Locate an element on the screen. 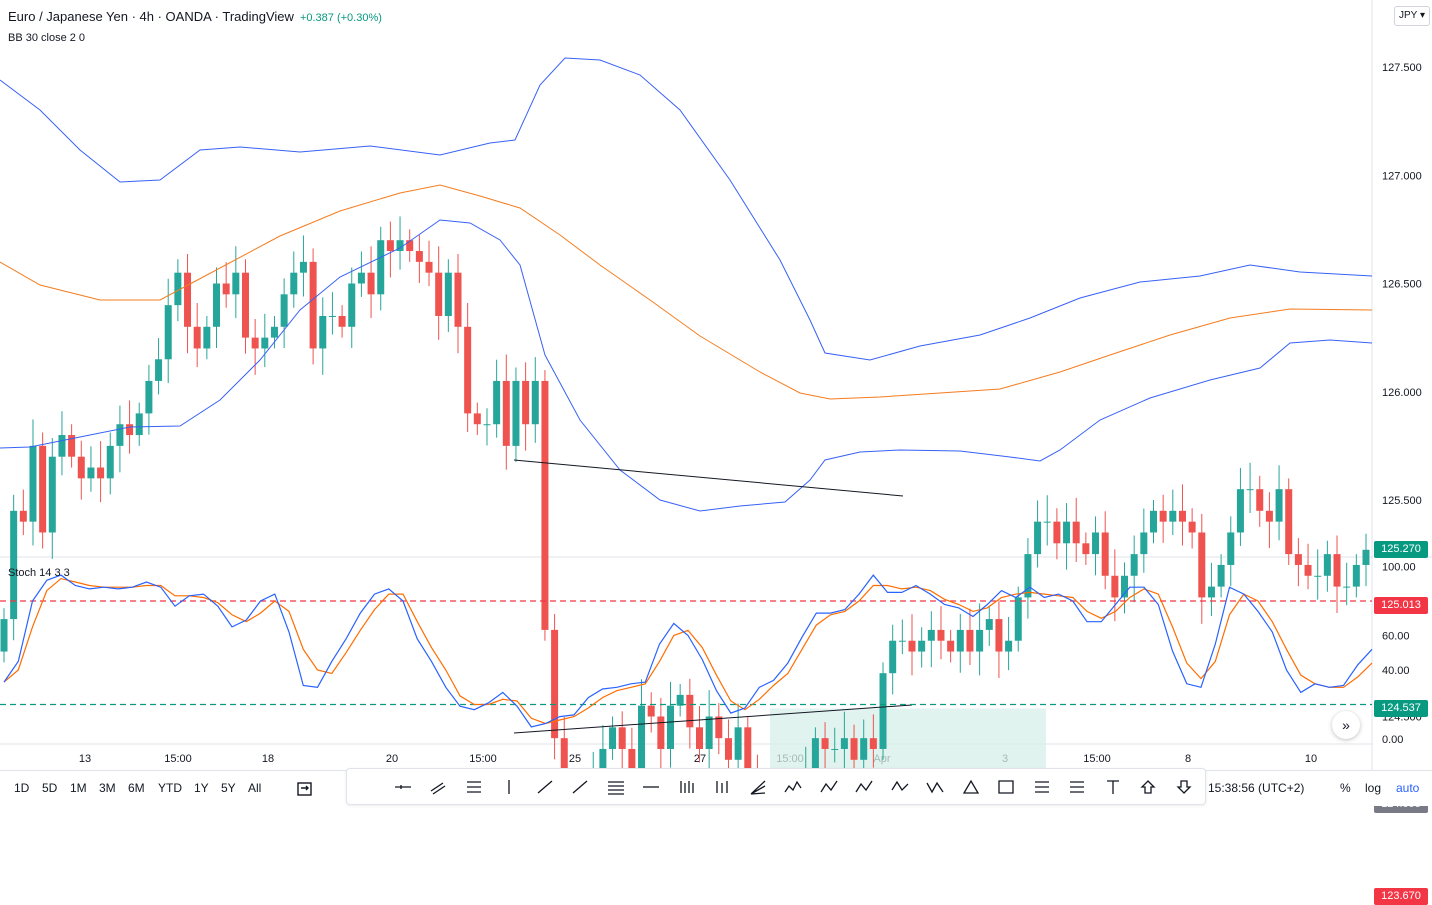 Image resolution: width=1432 pixels, height=905 pixels. percent-toggle: % is located at coordinates (1345, 788).